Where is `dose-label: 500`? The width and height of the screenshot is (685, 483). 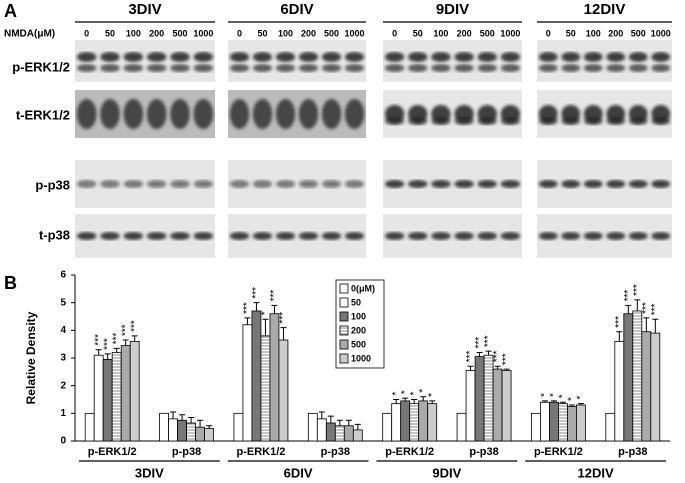
dose-label: 500 is located at coordinates (487, 33).